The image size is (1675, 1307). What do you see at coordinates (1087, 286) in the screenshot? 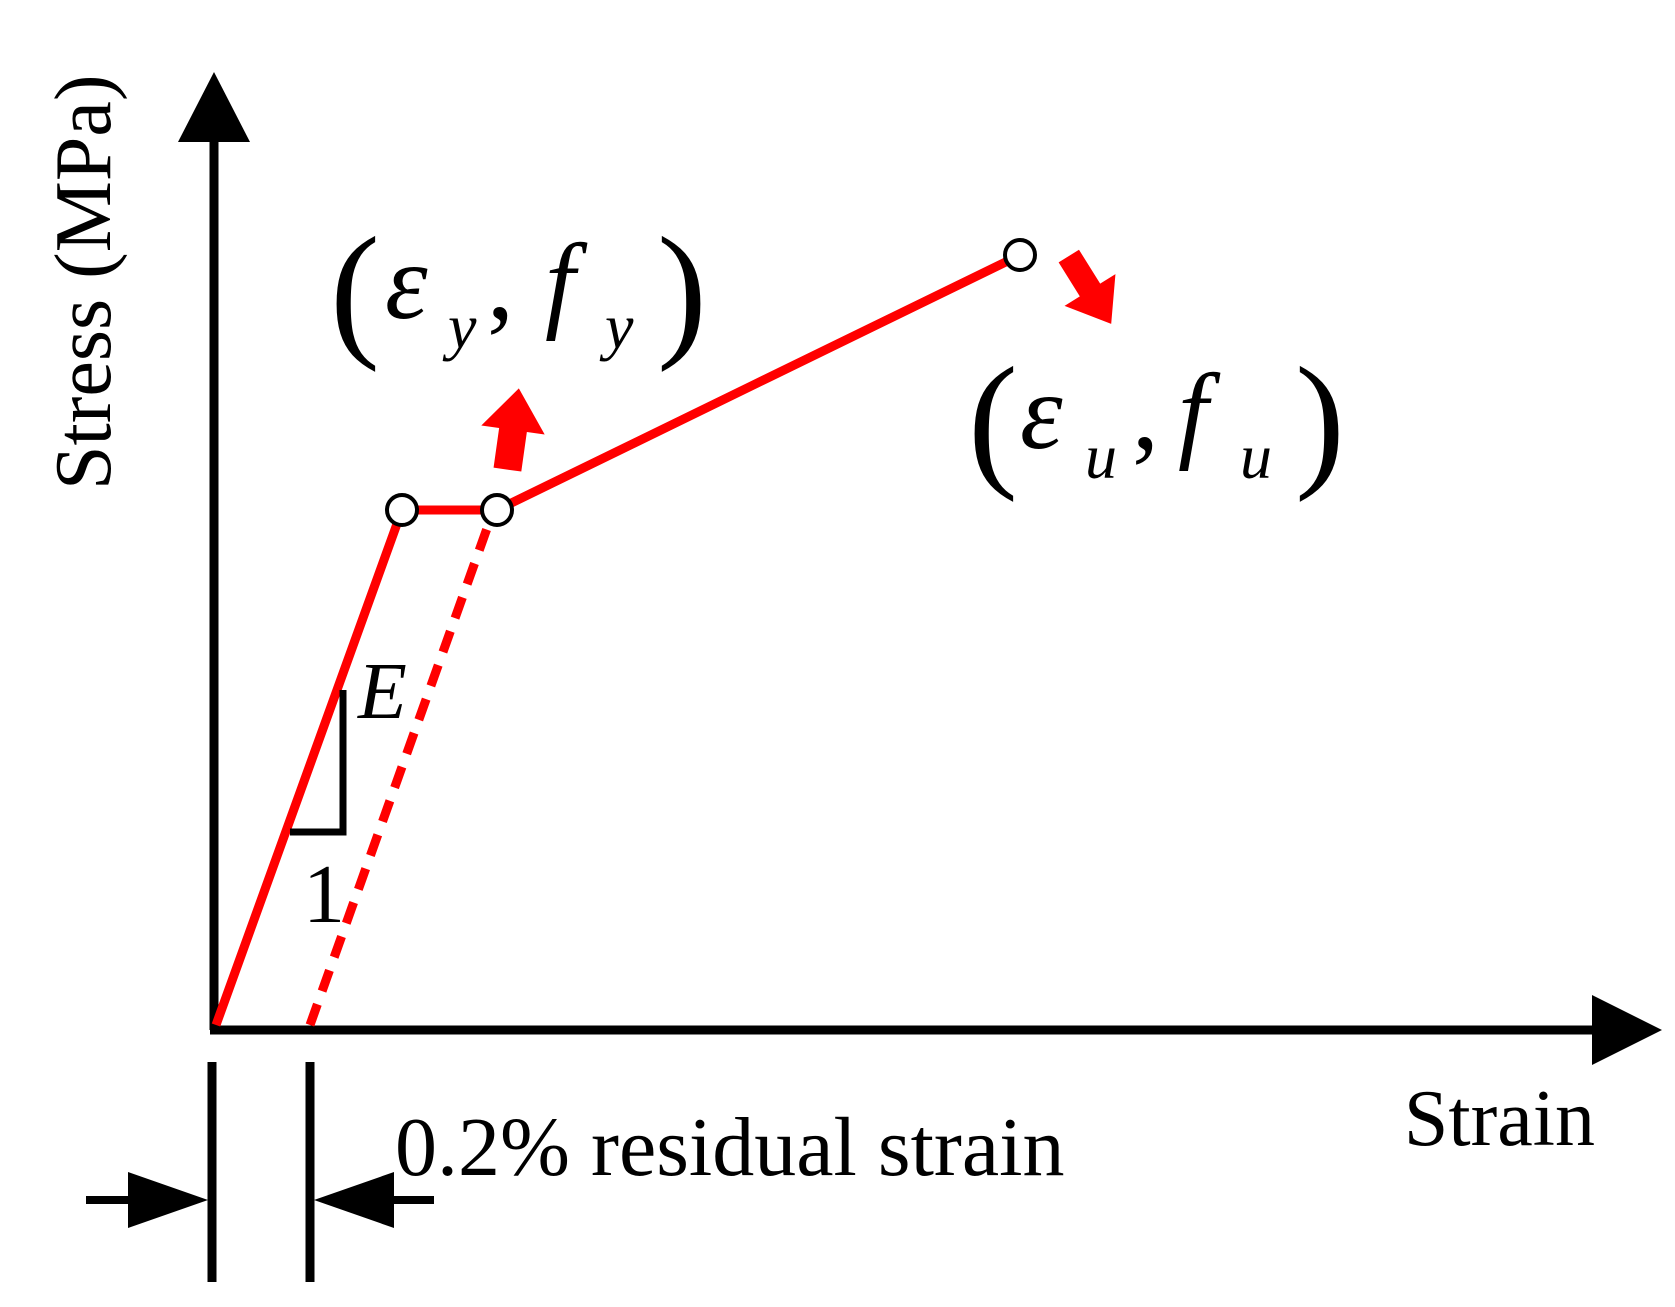
I see `ultimate-pointer-arrow` at bounding box center [1087, 286].